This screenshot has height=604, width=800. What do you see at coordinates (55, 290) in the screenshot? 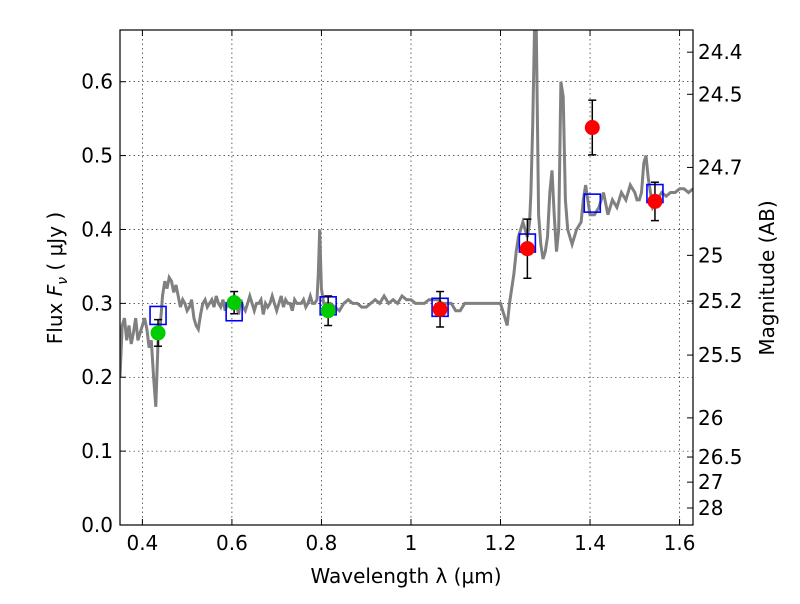
I see `y-axis-title-variable: F` at bounding box center [55, 290].